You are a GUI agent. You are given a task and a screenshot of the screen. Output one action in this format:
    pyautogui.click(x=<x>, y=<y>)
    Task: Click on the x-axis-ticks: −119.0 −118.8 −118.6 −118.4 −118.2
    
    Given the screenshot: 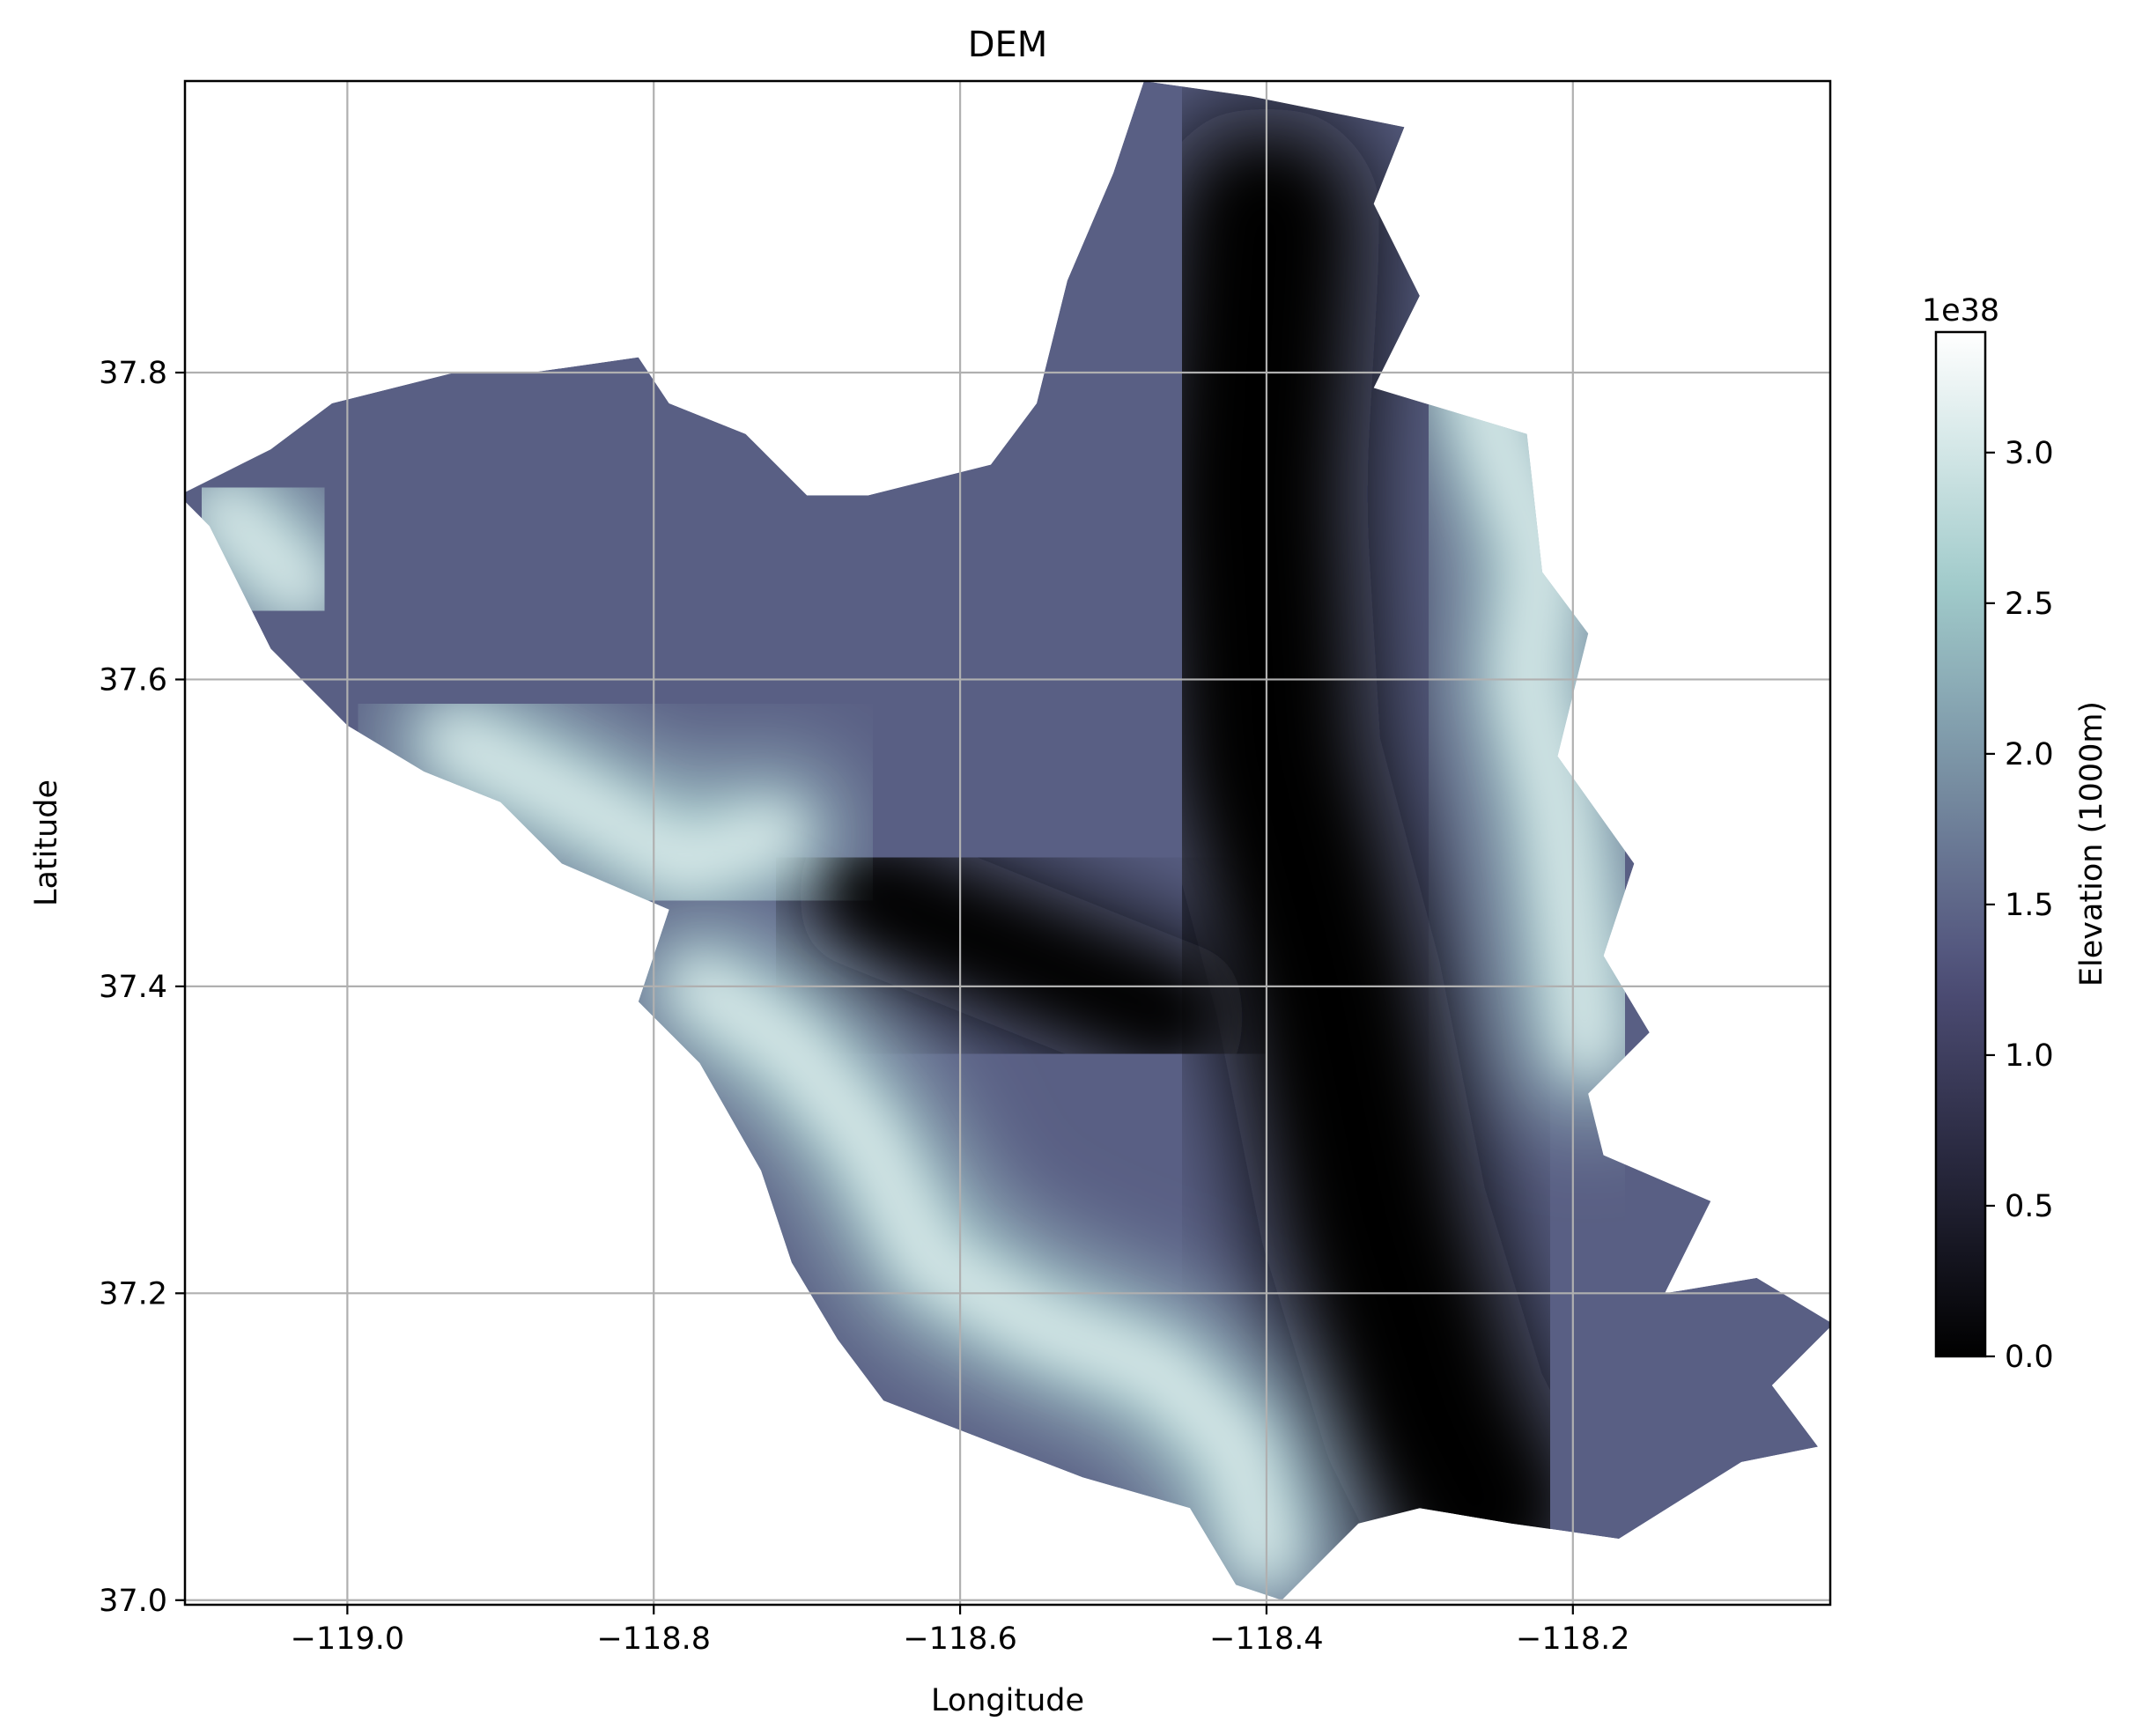 What is the action you would take?
    pyautogui.click(x=961, y=1631)
    